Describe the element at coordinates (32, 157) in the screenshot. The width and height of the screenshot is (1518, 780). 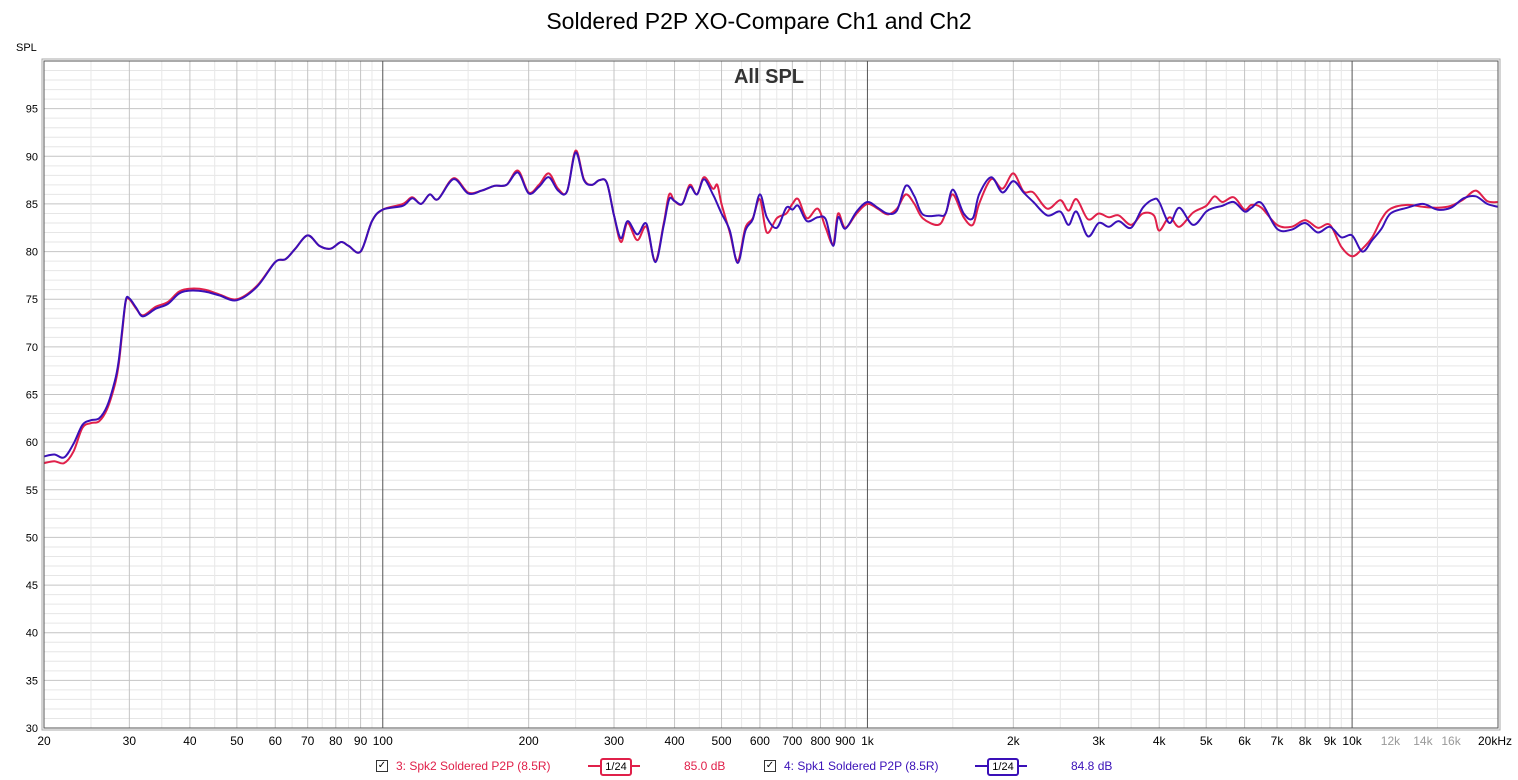
I see `y-tick-label: 90` at that location.